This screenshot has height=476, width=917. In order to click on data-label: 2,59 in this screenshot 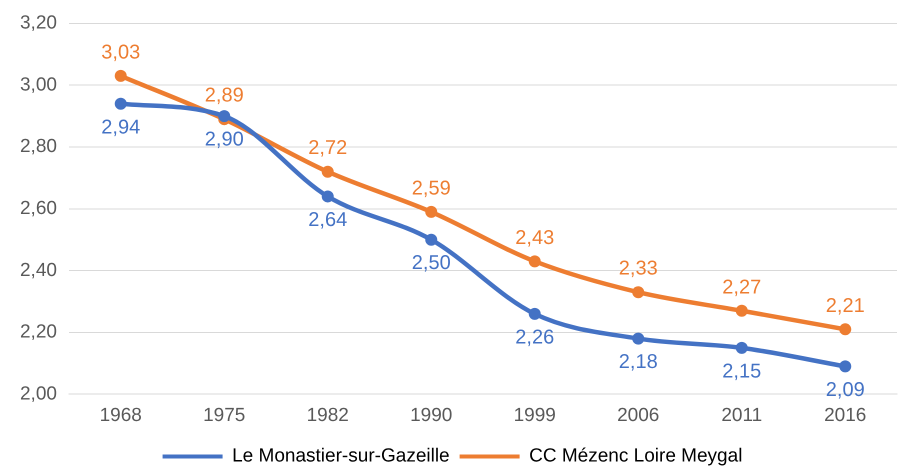, I will do `click(431, 188)`.